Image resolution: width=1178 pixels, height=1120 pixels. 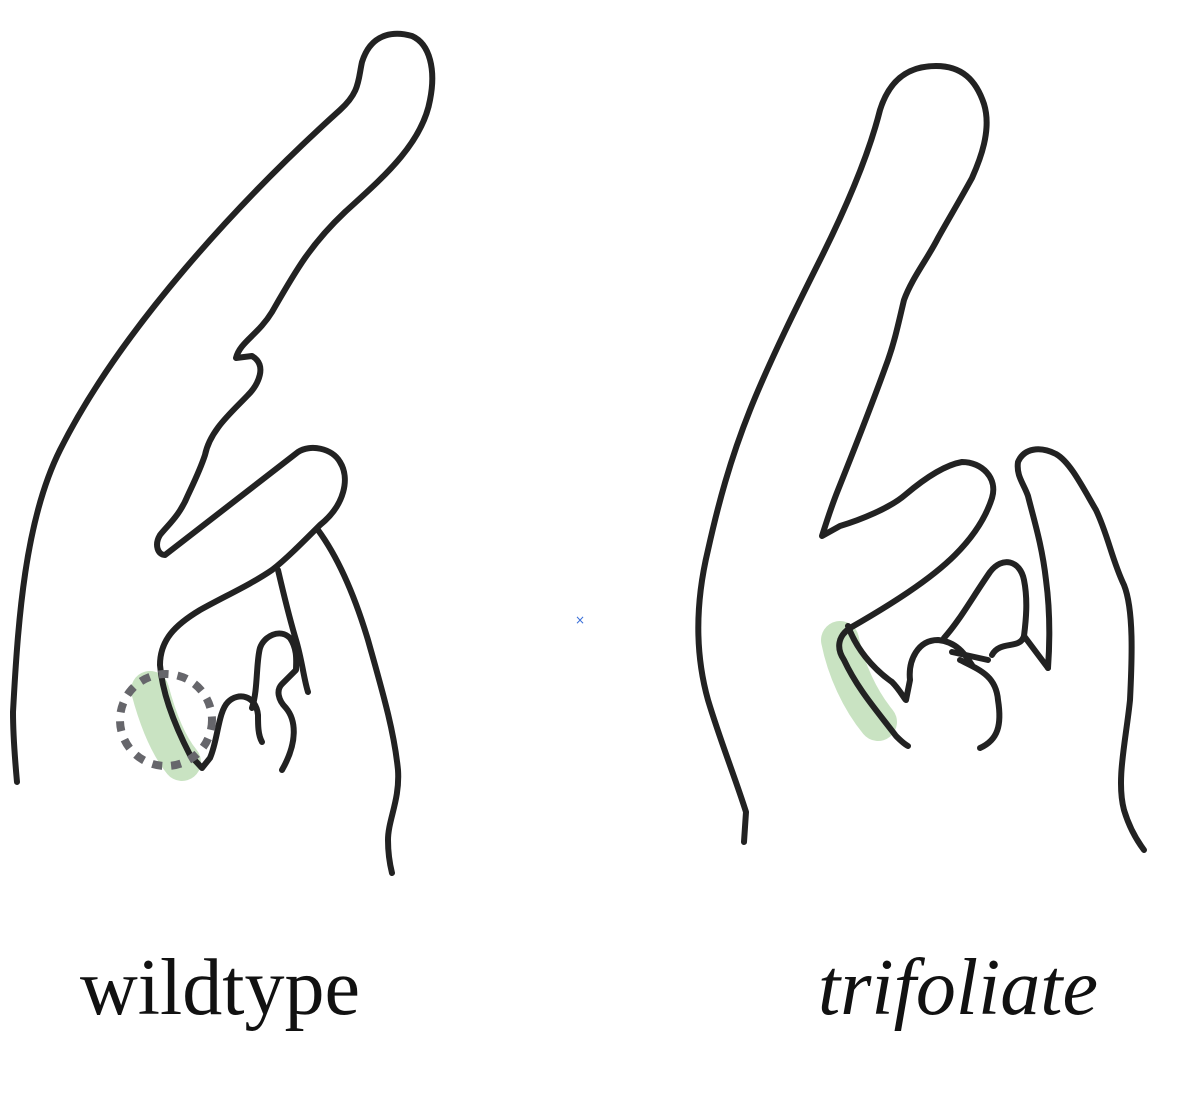 What do you see at coordinates (293, 631) in the screenshot?
I see `wildtype-petiole-line` at bounding box center [293, 631].